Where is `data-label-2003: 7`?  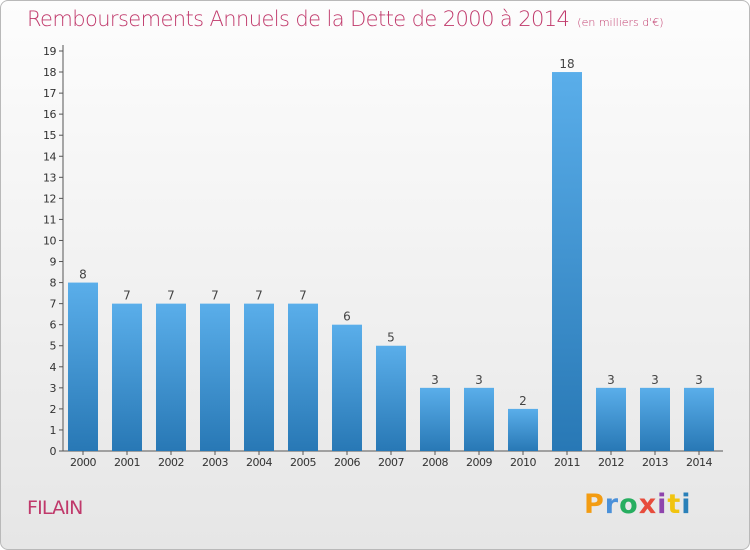
data-label-2003: 7 is located at coordinates (215, 296).